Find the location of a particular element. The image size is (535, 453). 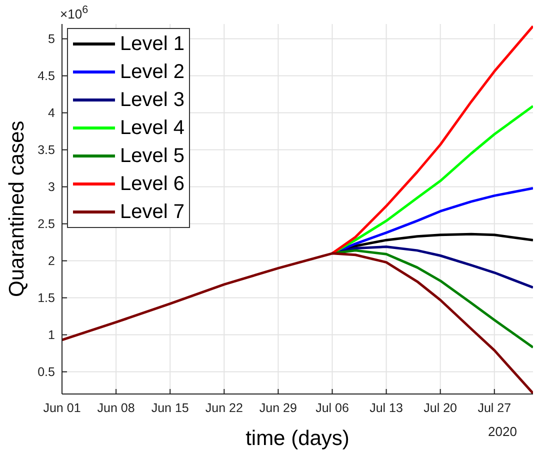

y-tick-label: 0.5 is located at coordinates (47, 372).